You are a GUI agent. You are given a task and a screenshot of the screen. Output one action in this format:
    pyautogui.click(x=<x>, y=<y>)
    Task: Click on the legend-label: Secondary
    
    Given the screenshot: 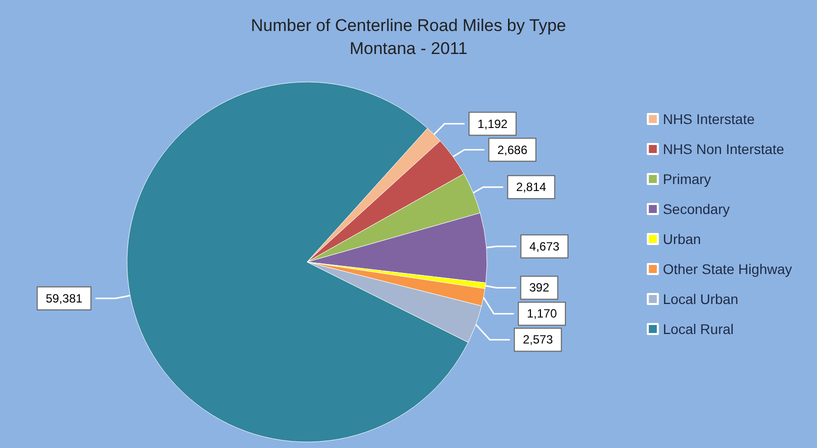 What is the action you would take?
    pyautogui.click(x=696, y=209)
    